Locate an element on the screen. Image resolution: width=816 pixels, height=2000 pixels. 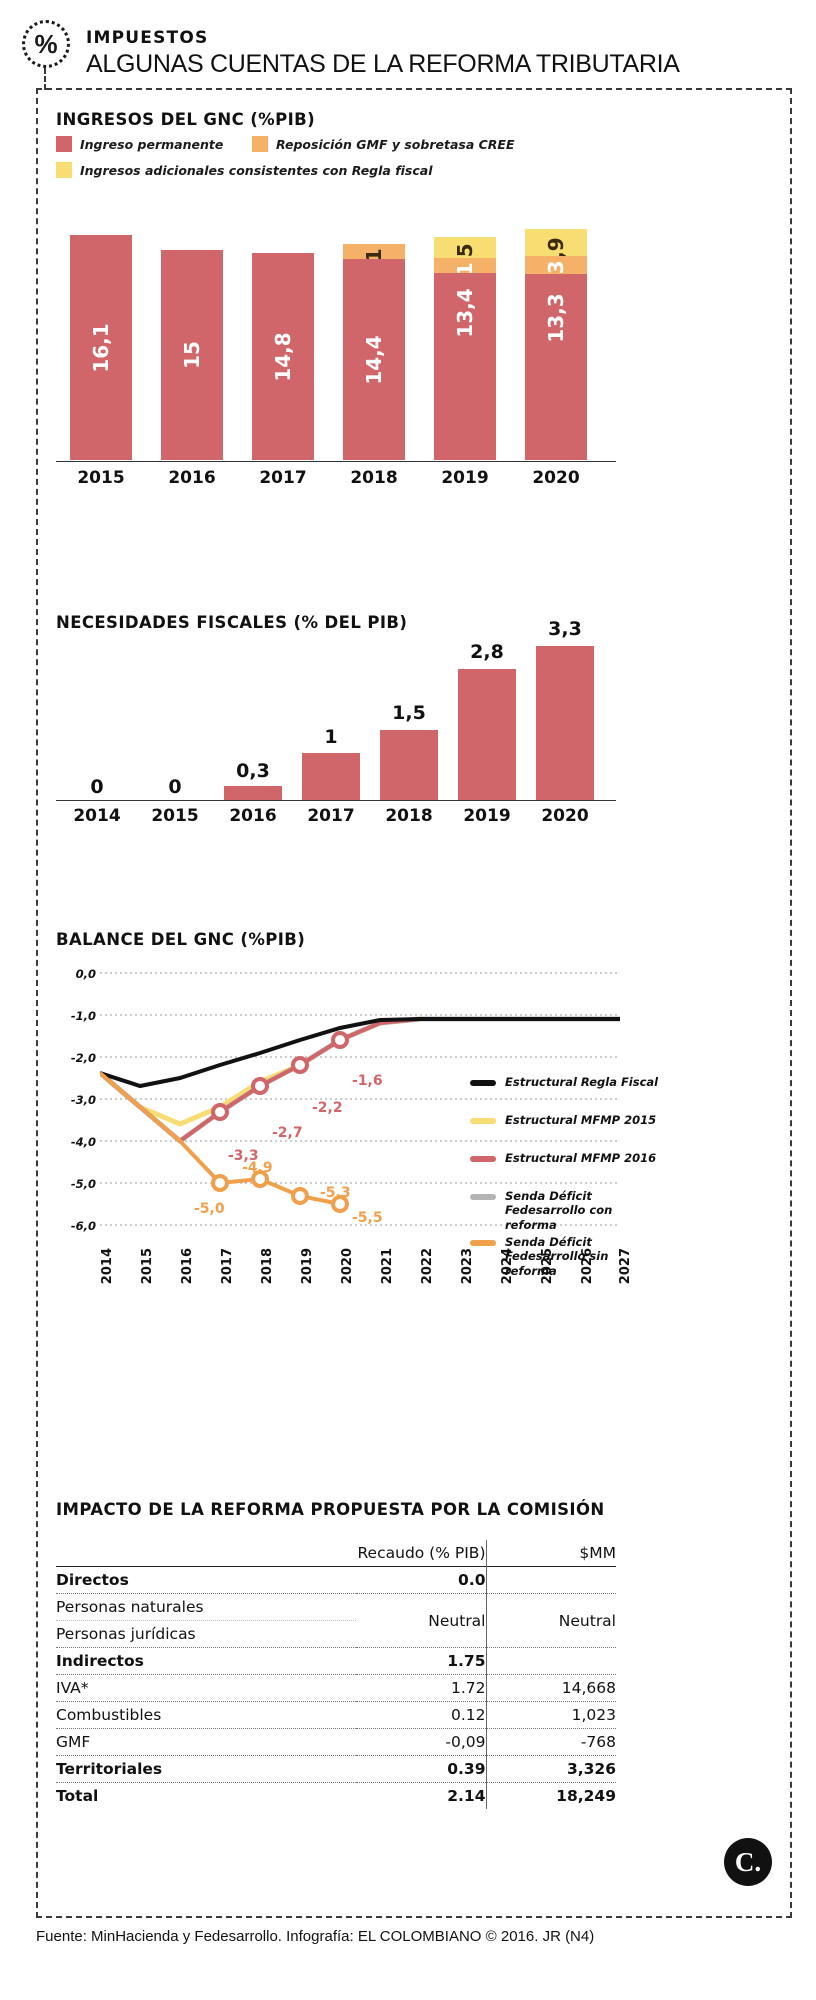
chart1-title: INGRESOS DEL GNC (%PIB) is located at coordinates (186, 119).